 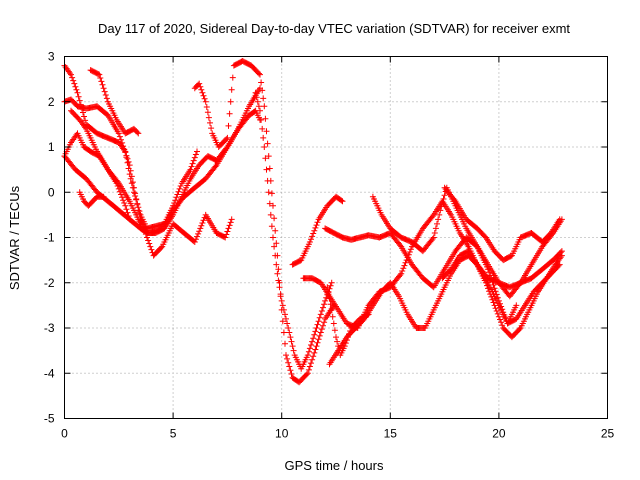 What do you see at coordinates (49, 328) in the screenshot?
I see `y-tick-label: -3` at bounding box center [49, 328].